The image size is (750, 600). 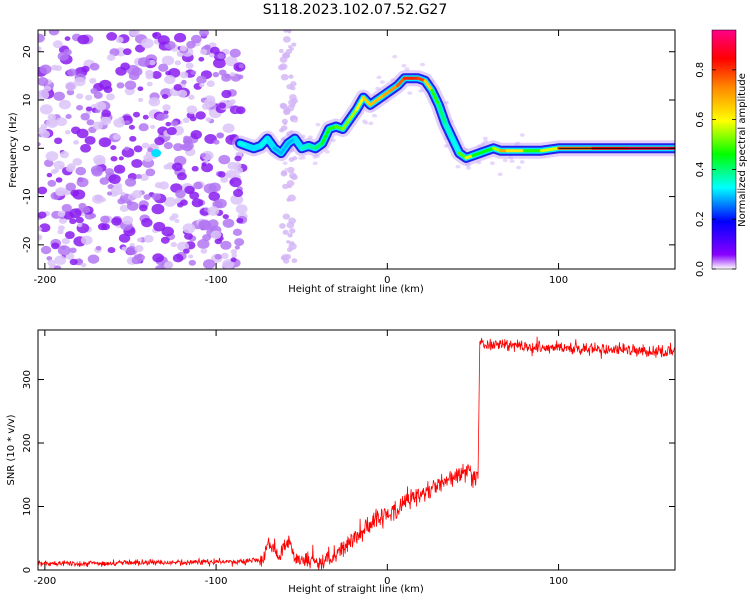 What do you see at coordinates (700, 169) in the screenshot?
I see `colorbar-tick-label: 0.4` at bounding box center [700, 169].